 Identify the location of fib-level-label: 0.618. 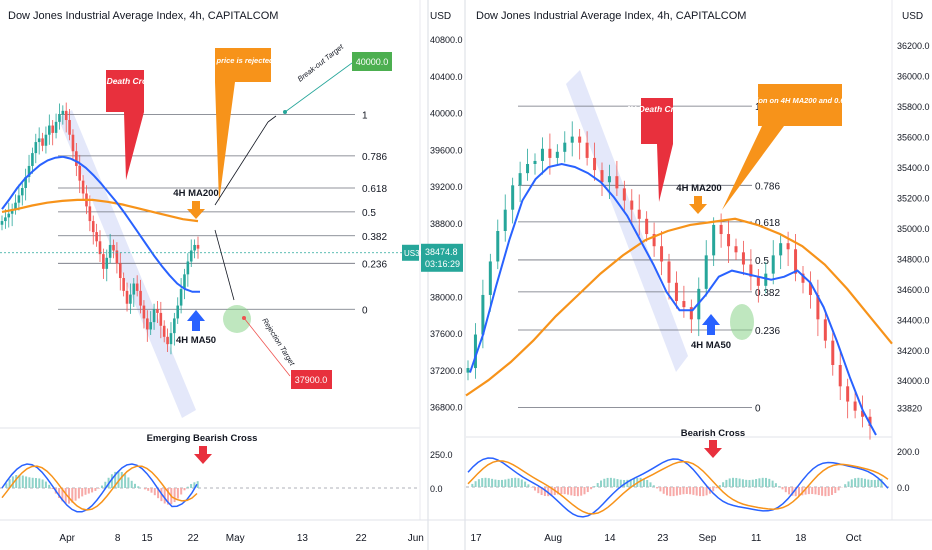
(767, 223).